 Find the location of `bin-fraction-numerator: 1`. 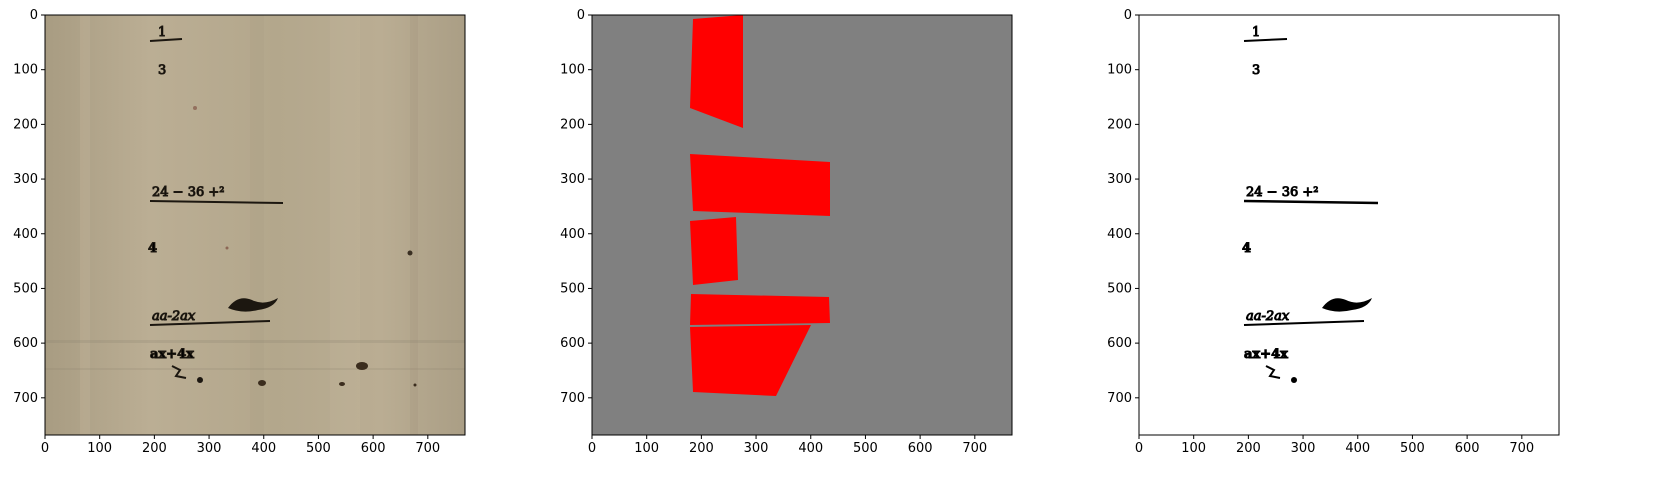

bin-fraction-numerator: 1 is located at coordinates (1256, 32).